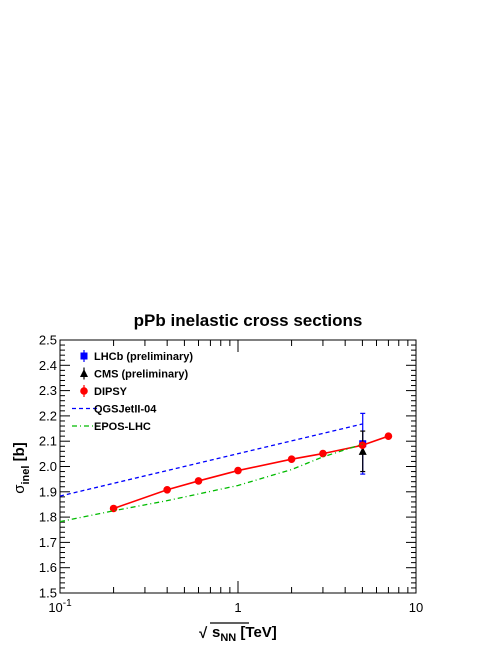 This screenshot has width=498, height=645. What do you see at coordinates (60, 606) in the screenshot?
I see `x-tick-label: 10-1` at bounding box center [60, 606].